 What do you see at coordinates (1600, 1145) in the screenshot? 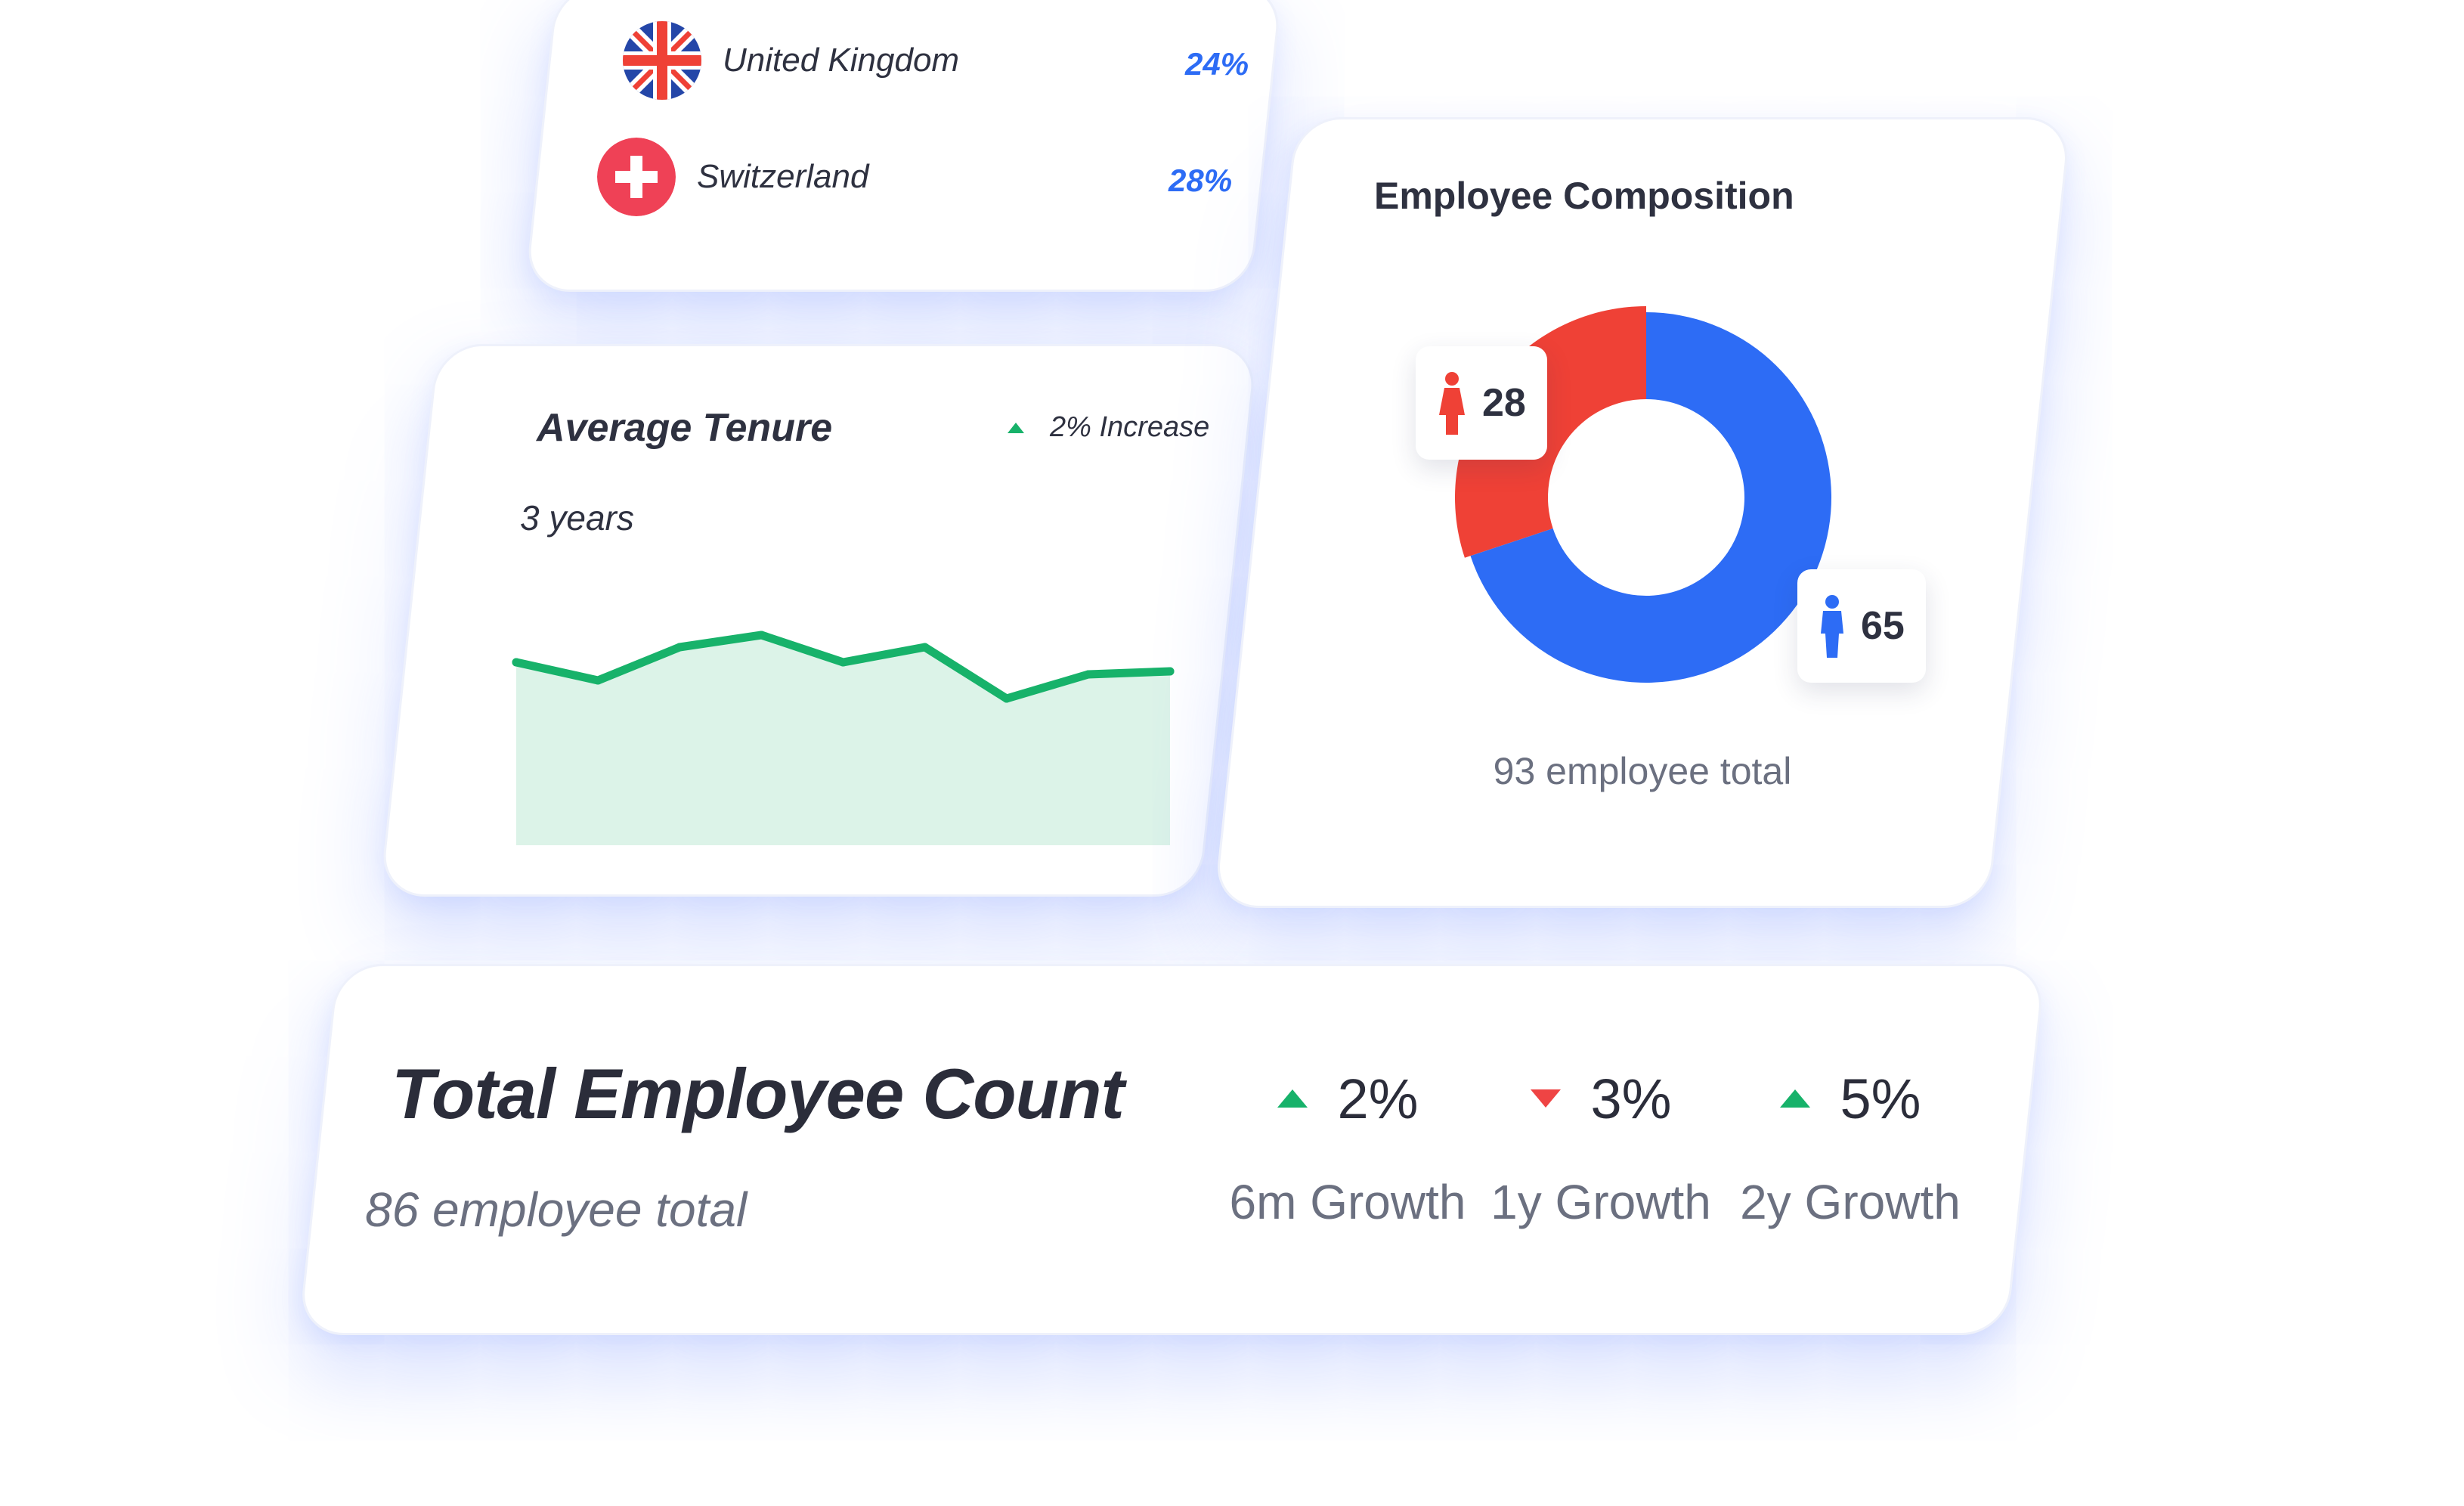
I see `stat-1y-growth: 3% 1y Growth` at bounding box center [1600, 1145].